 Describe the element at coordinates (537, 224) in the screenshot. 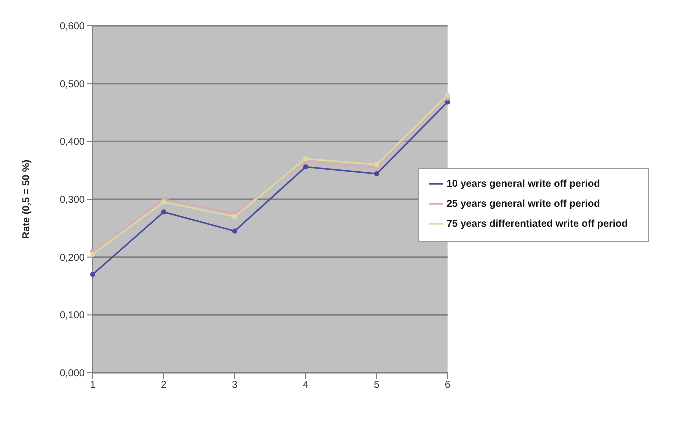

I see `legend-label: 75 years differentiated write off period` at that location.